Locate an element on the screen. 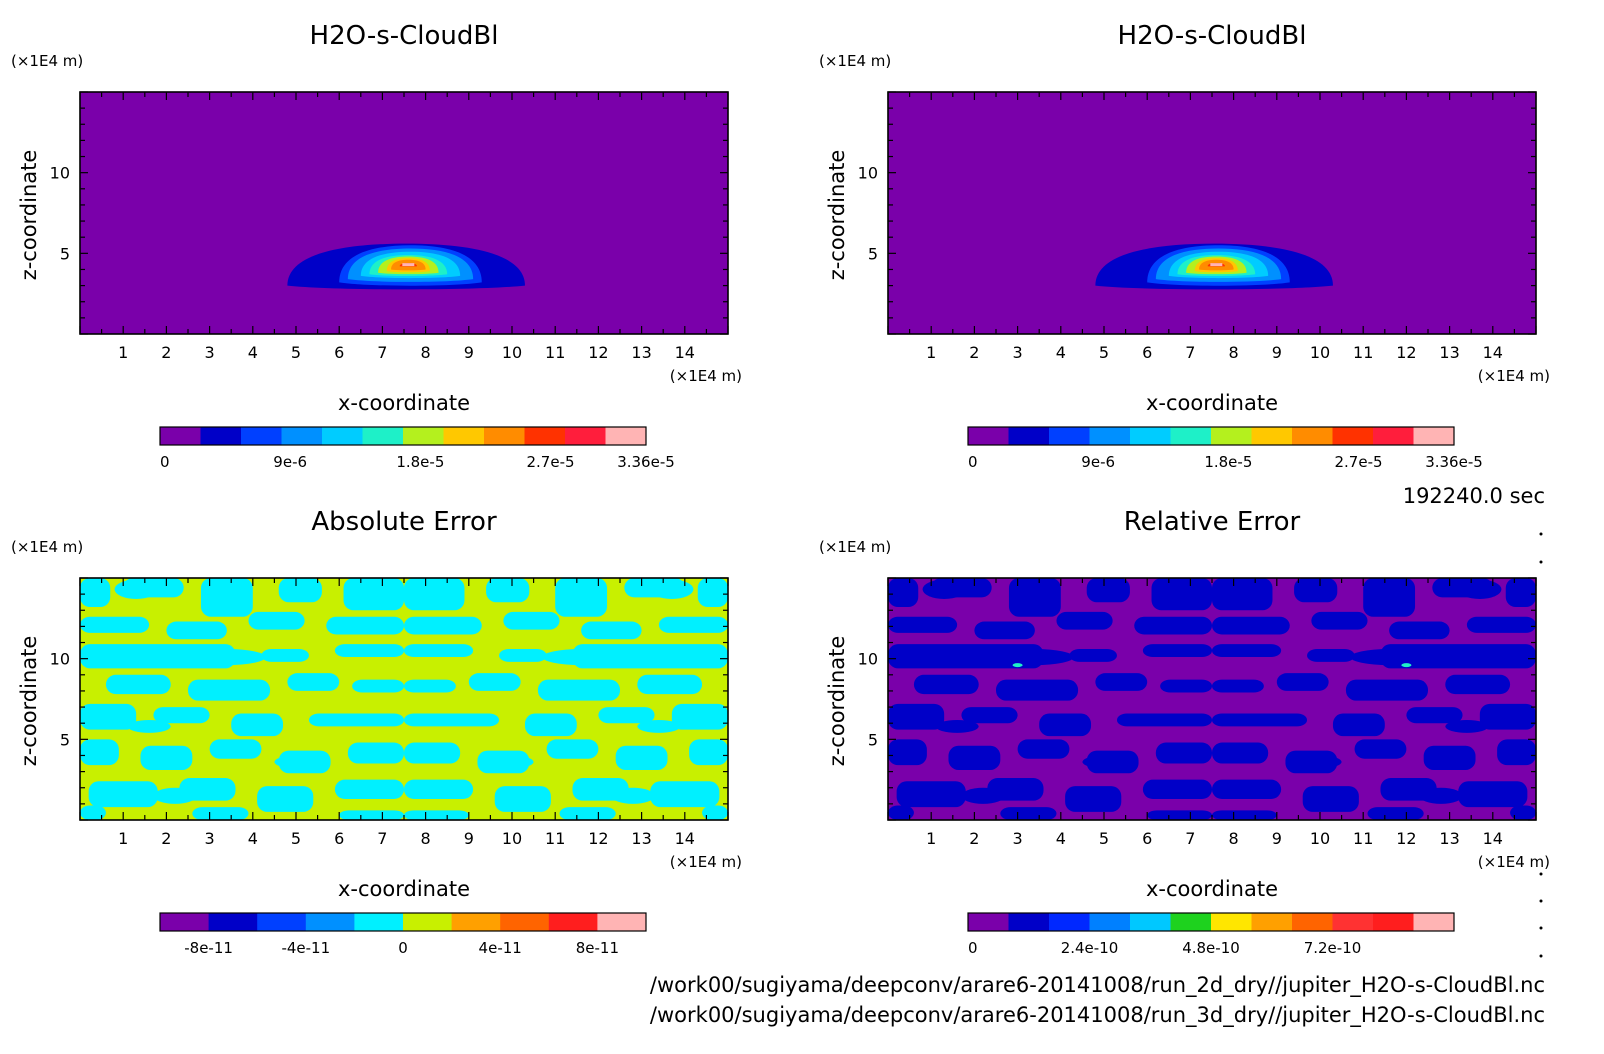  error-patch-2-27-mirror is located at coordinates (522, 799).